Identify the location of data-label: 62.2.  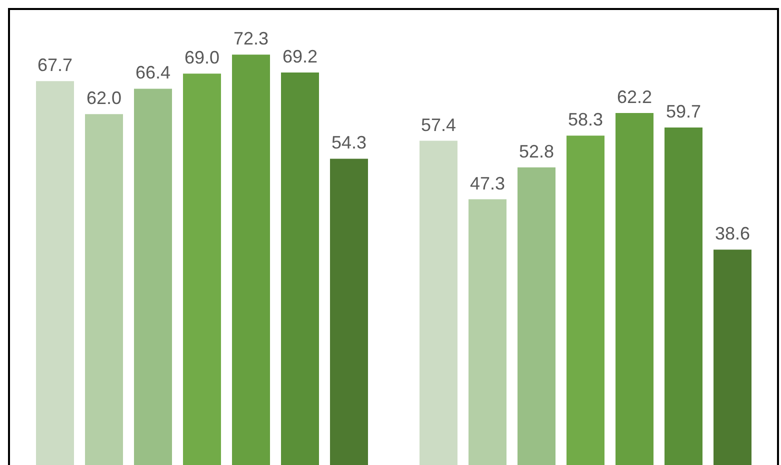
(634, 97).